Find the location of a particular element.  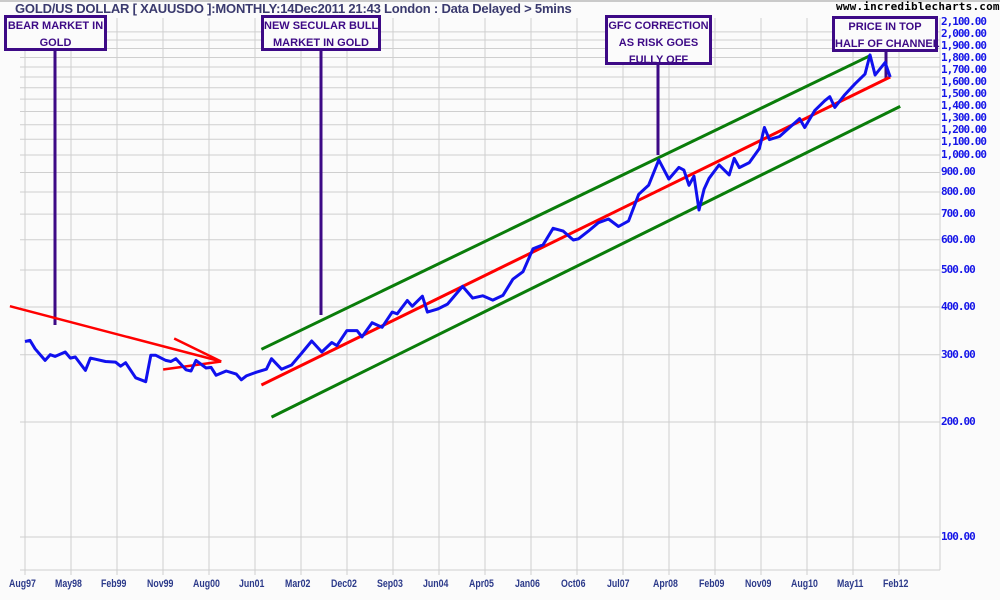

y-tick-label: 700.00 is located at coordinates (958, 214).